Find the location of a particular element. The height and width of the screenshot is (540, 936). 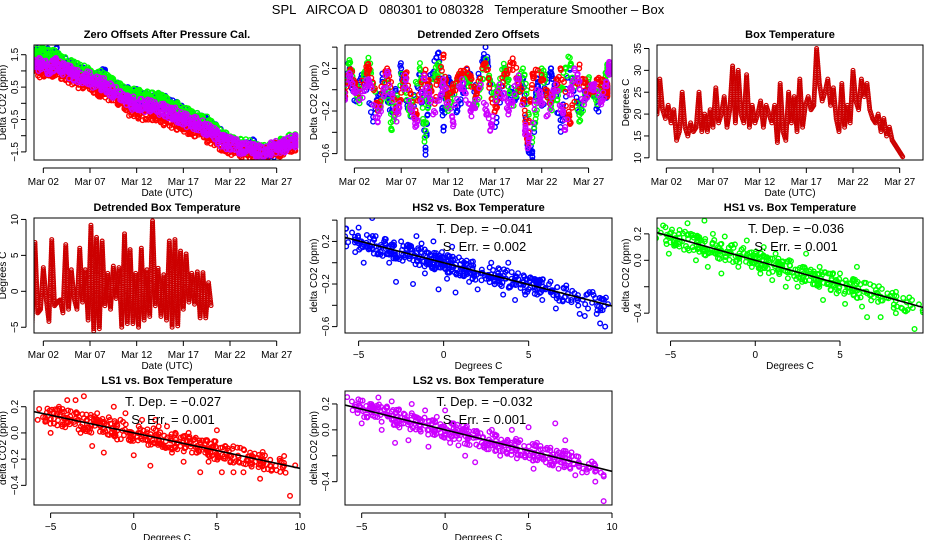

y-tick-label: −1.5 is located at coordinates (15, 152).